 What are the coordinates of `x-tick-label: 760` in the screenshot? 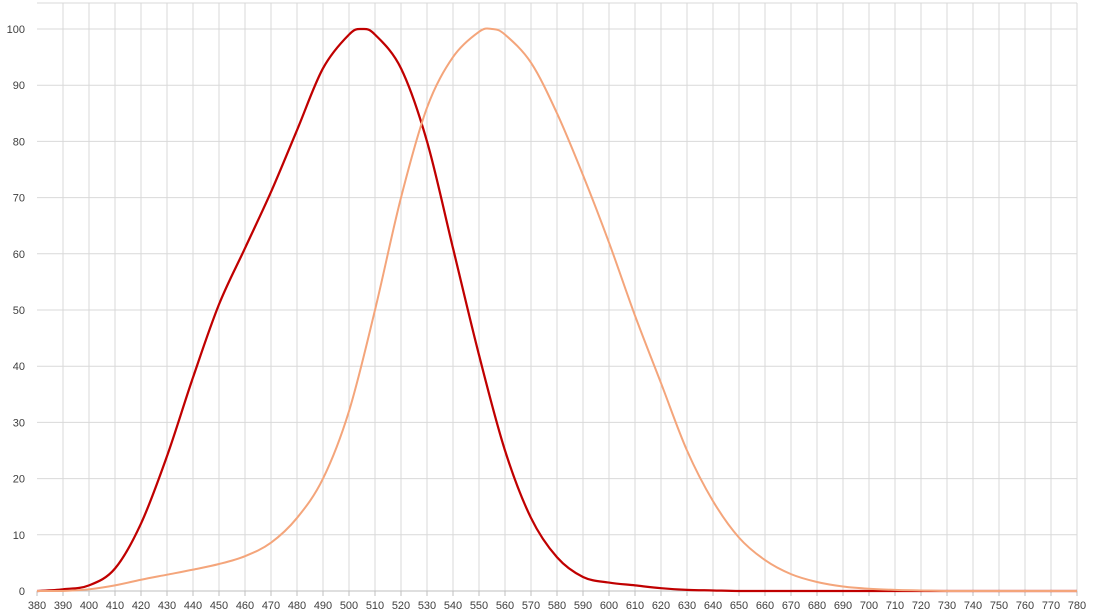 It's located at (1025, 606).